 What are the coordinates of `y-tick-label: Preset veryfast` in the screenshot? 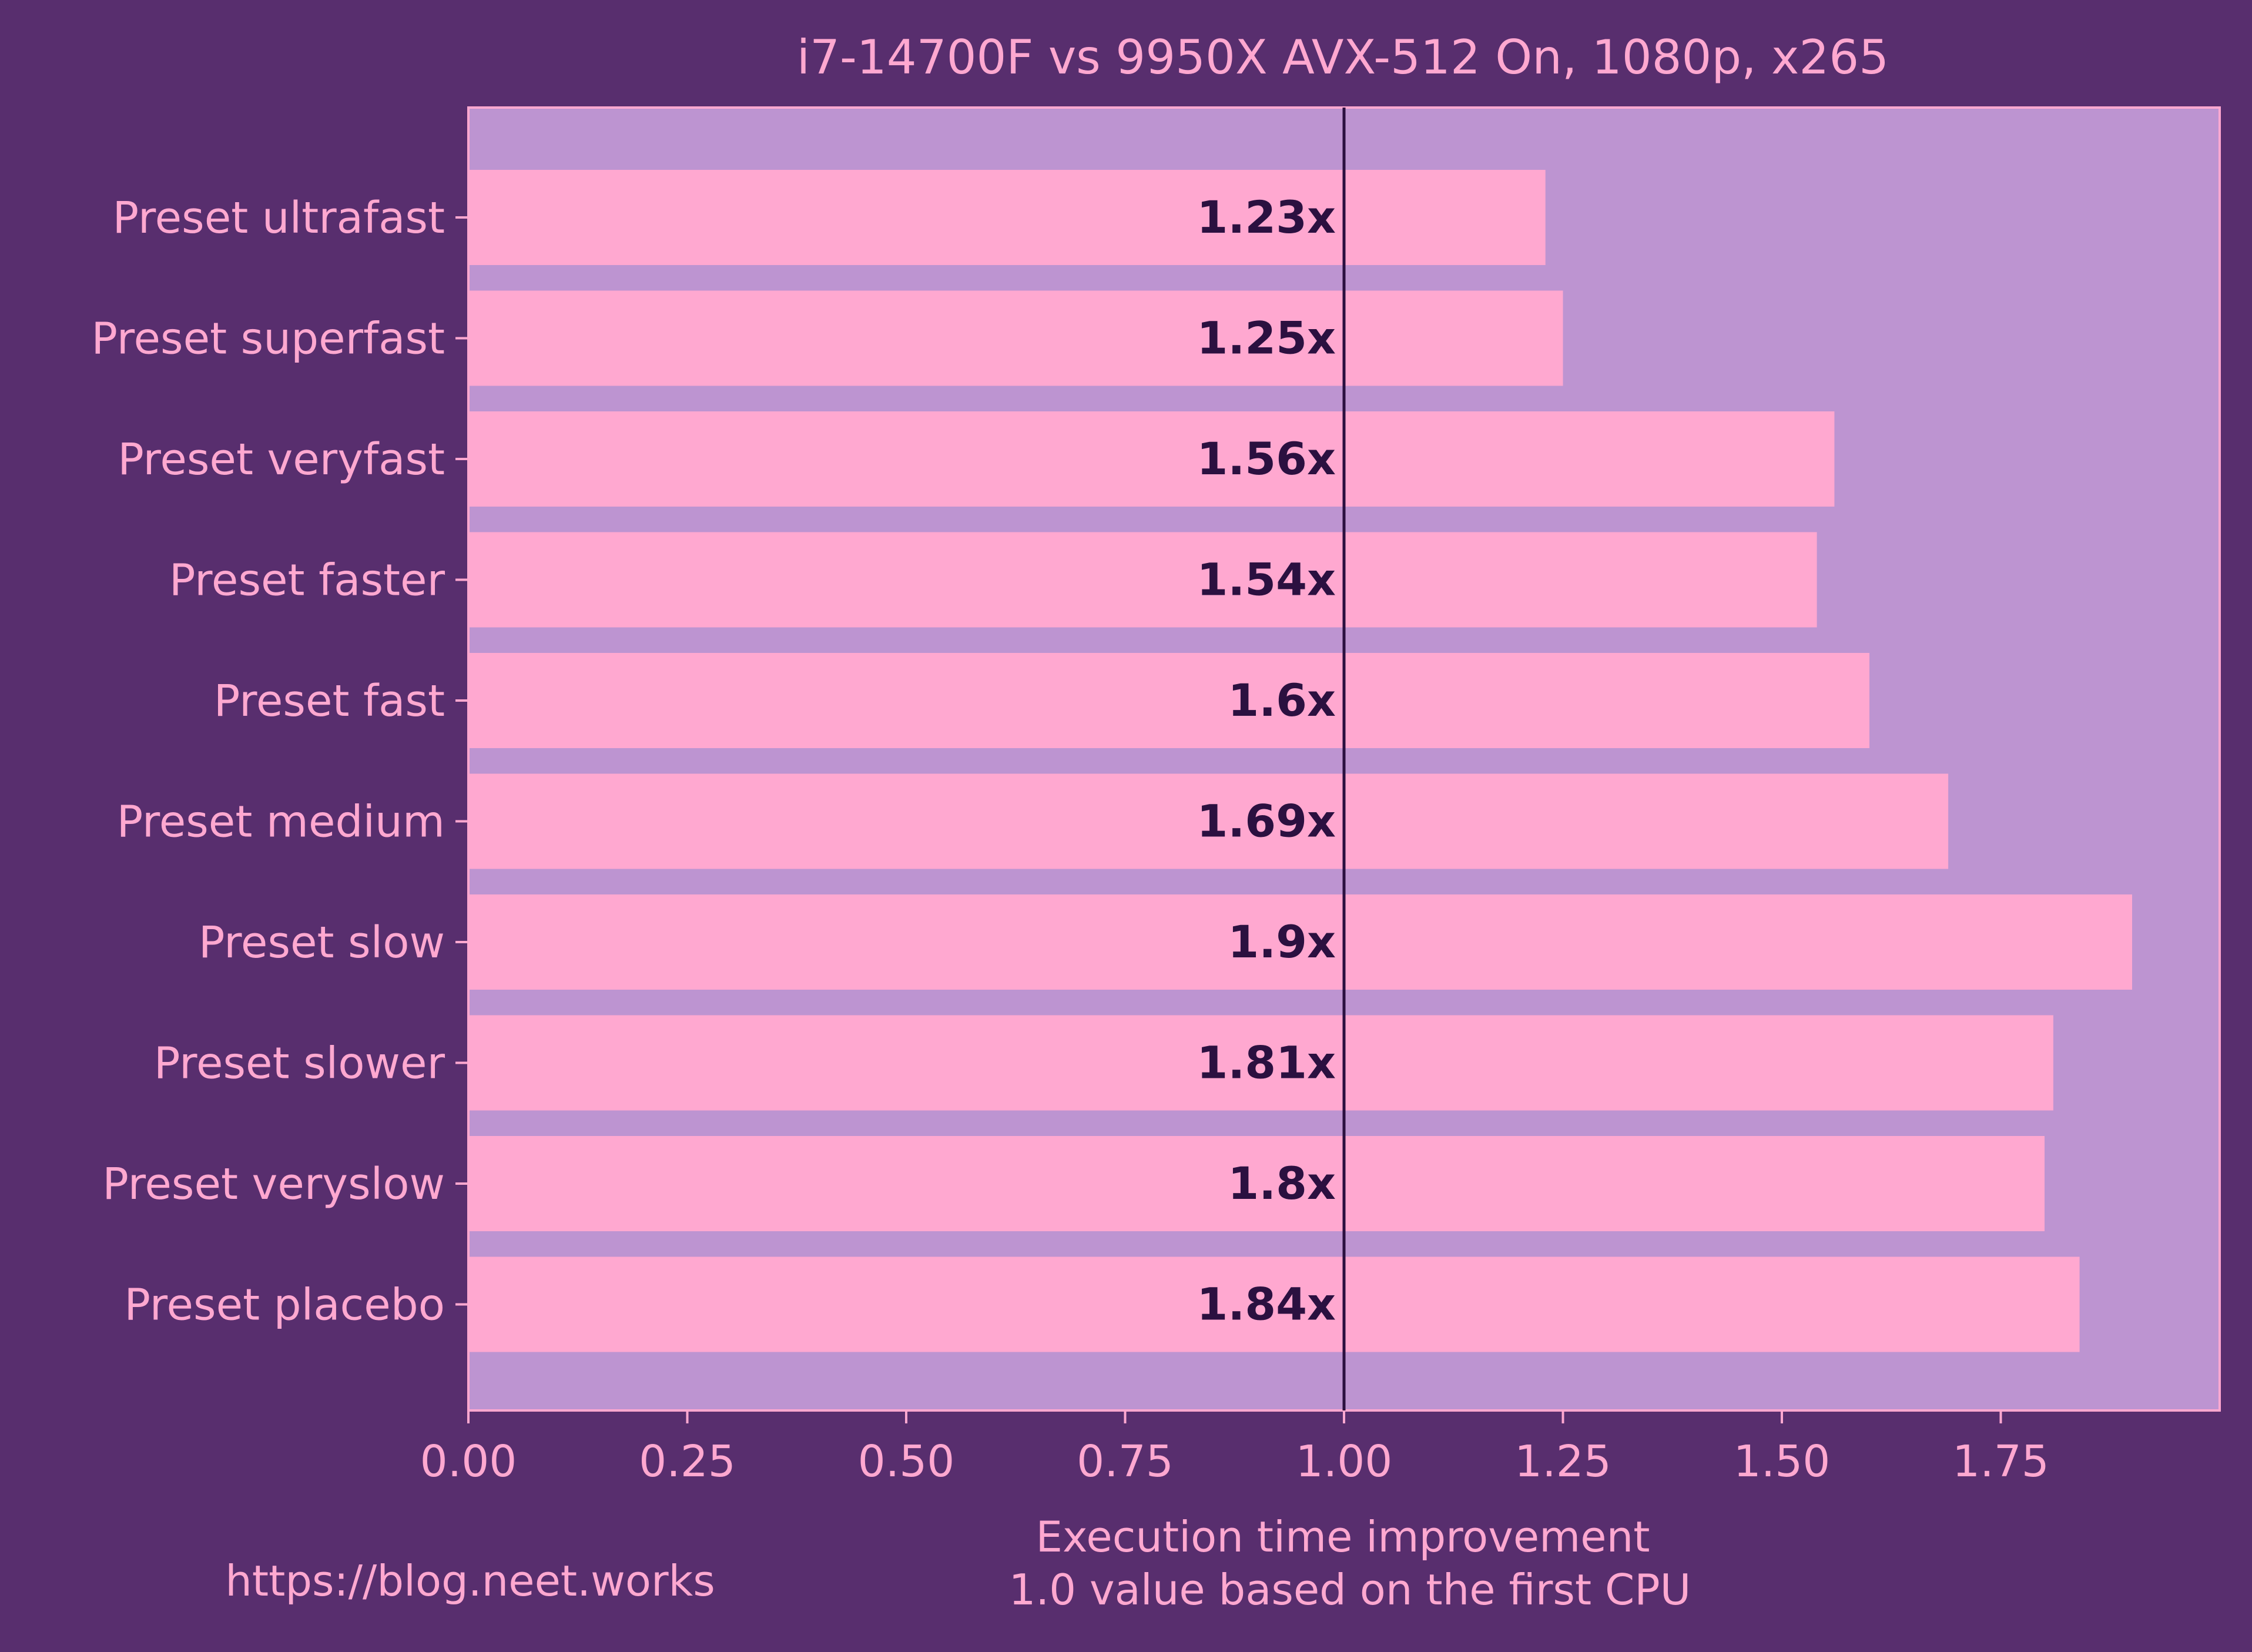 It's located at (281, 460).